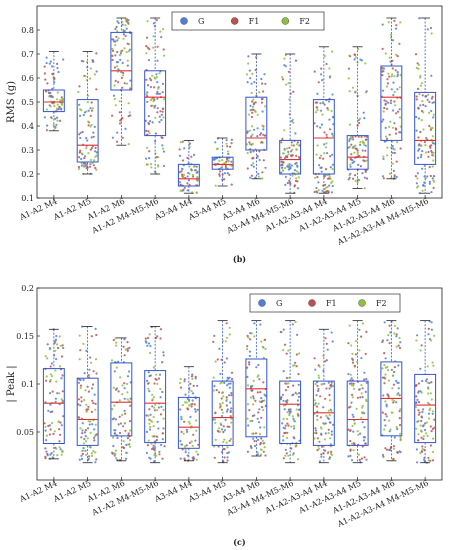  Describe the element at coordinates (25, 432) in the screenshot. I see `y-tick-label: 0.05` at that location.